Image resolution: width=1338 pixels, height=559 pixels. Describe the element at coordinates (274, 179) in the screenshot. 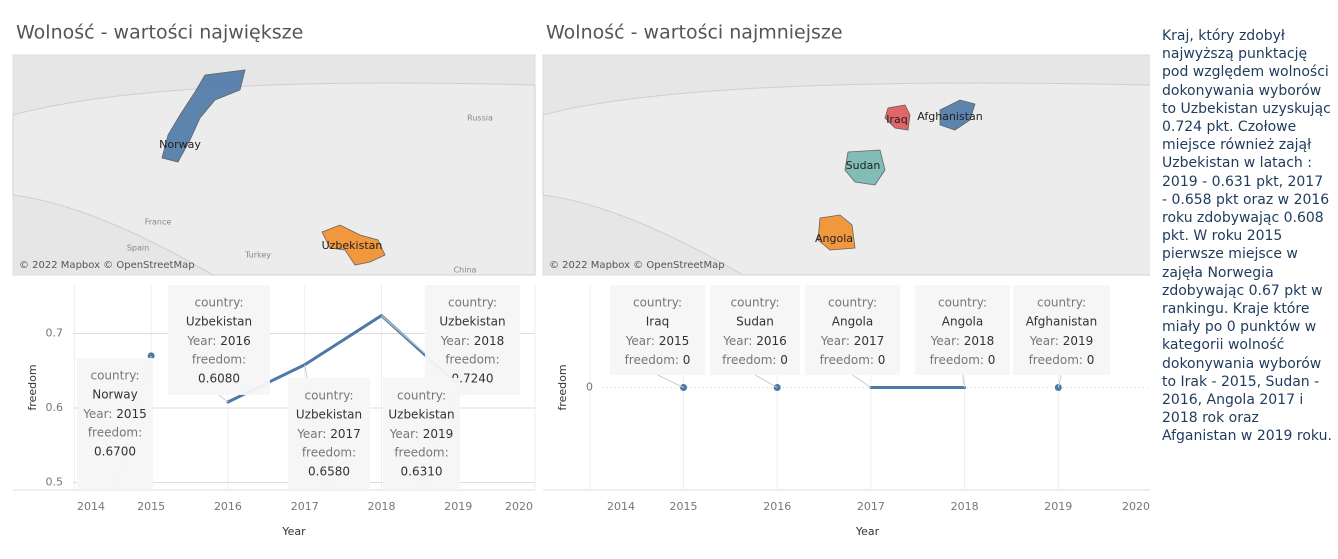

I see `map-land` at that location.